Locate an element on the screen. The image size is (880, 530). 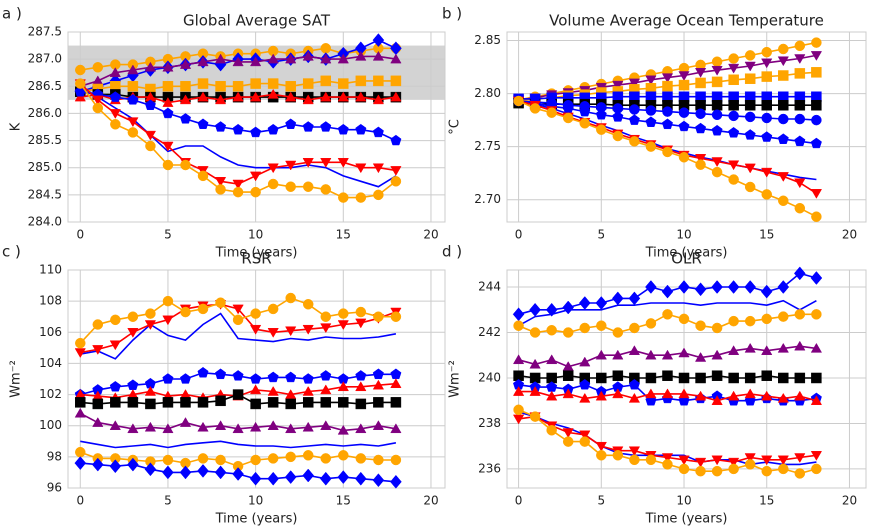
x-tick-label: 10 is located at coordinates (683, 501).